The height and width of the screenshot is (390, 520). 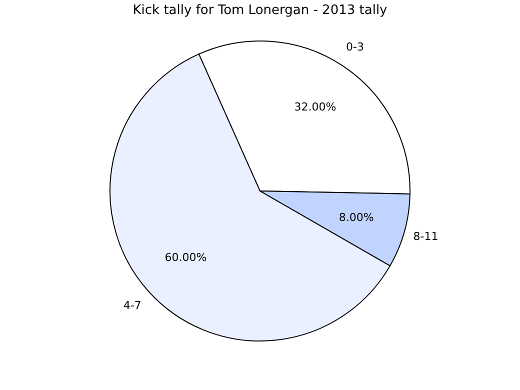 What do you see at coordinates (260, 10) in the screenshot?
I see `chart-title: Kick tally for Tom Lonergan - 2013 tally` at bounding box center [260, 10].